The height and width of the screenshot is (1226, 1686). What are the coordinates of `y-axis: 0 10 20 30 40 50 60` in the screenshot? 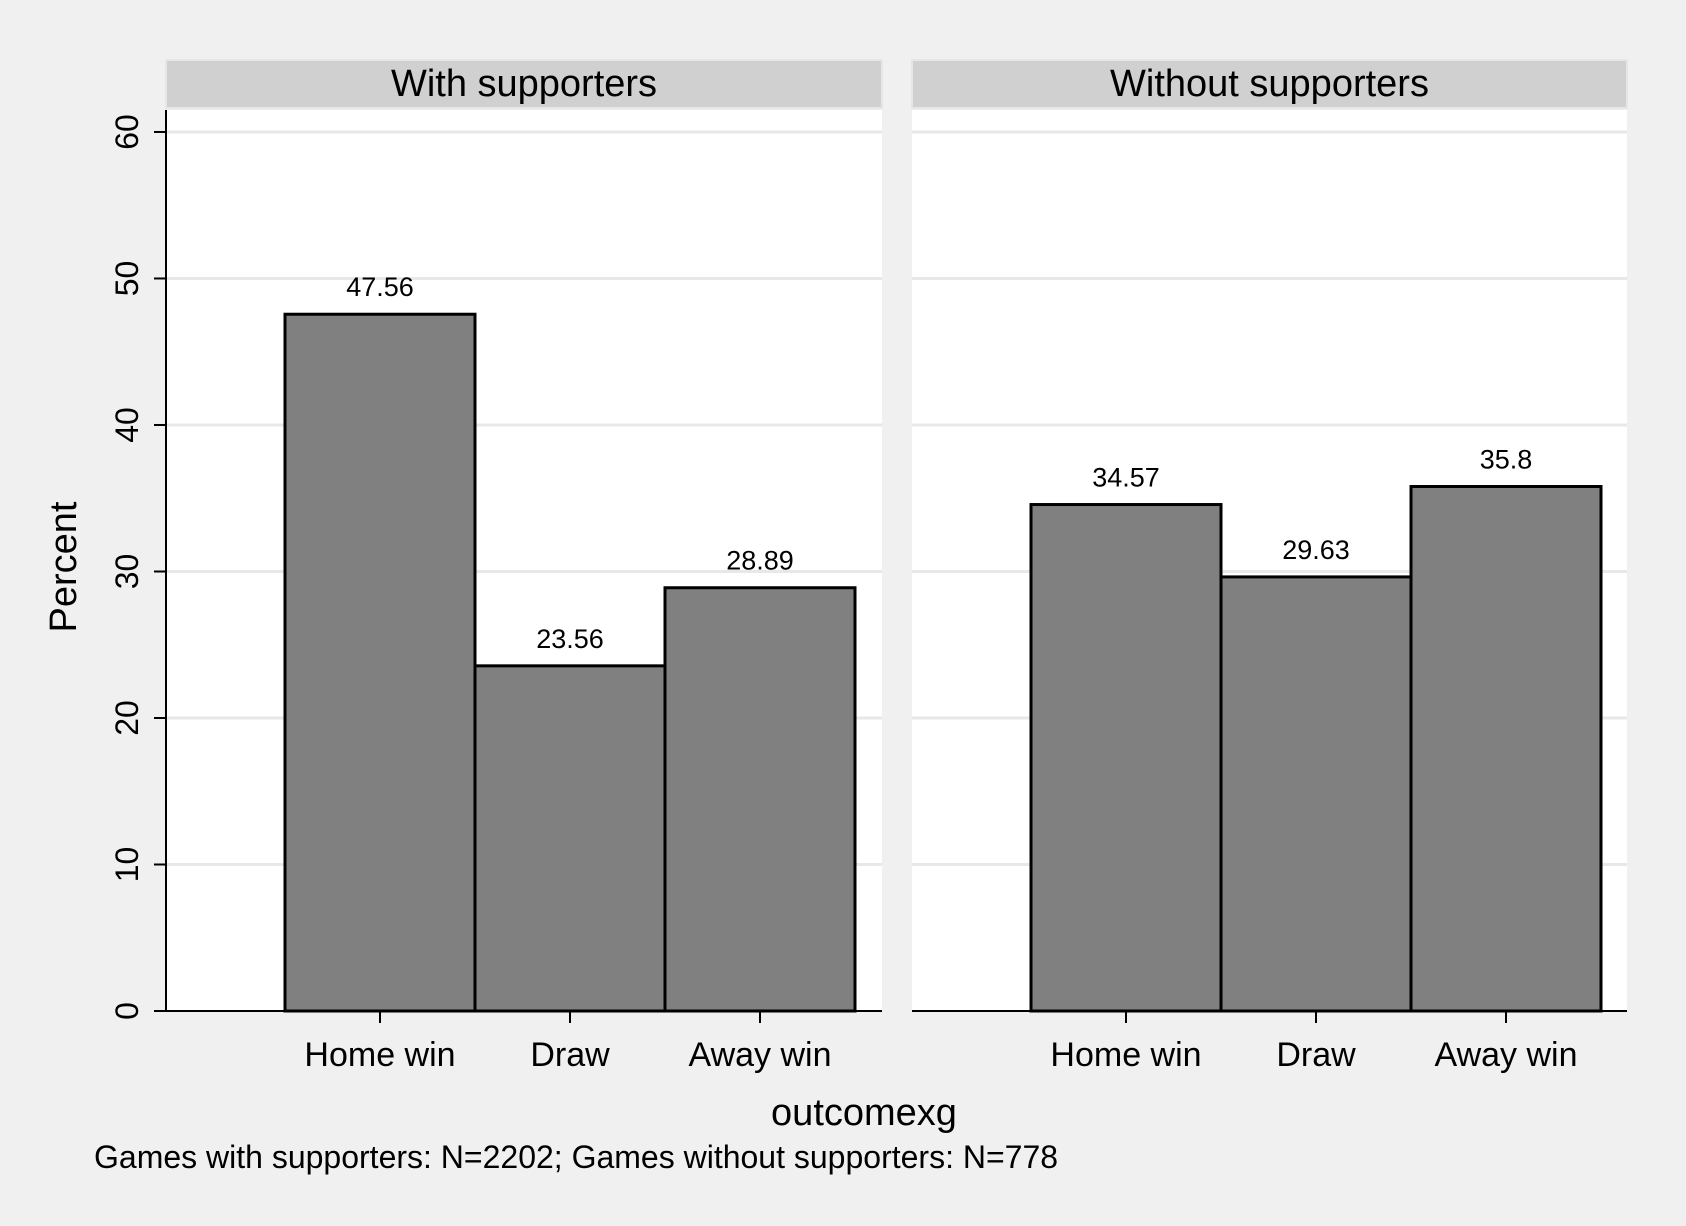 It's located at (138, 565).